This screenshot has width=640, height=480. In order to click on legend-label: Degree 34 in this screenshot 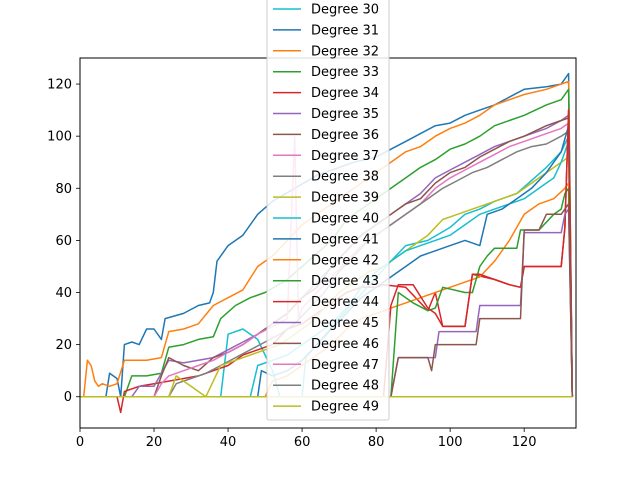, I will do `click(345, 93)`.